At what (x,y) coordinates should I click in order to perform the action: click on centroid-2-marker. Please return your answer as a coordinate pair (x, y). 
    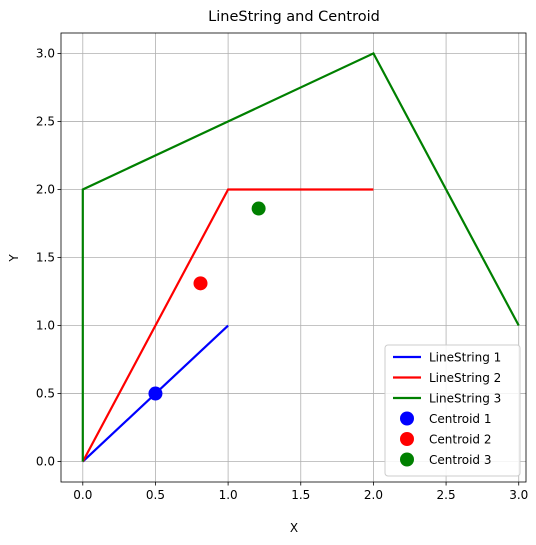
    Looking at the image, I should click on (200, 283).